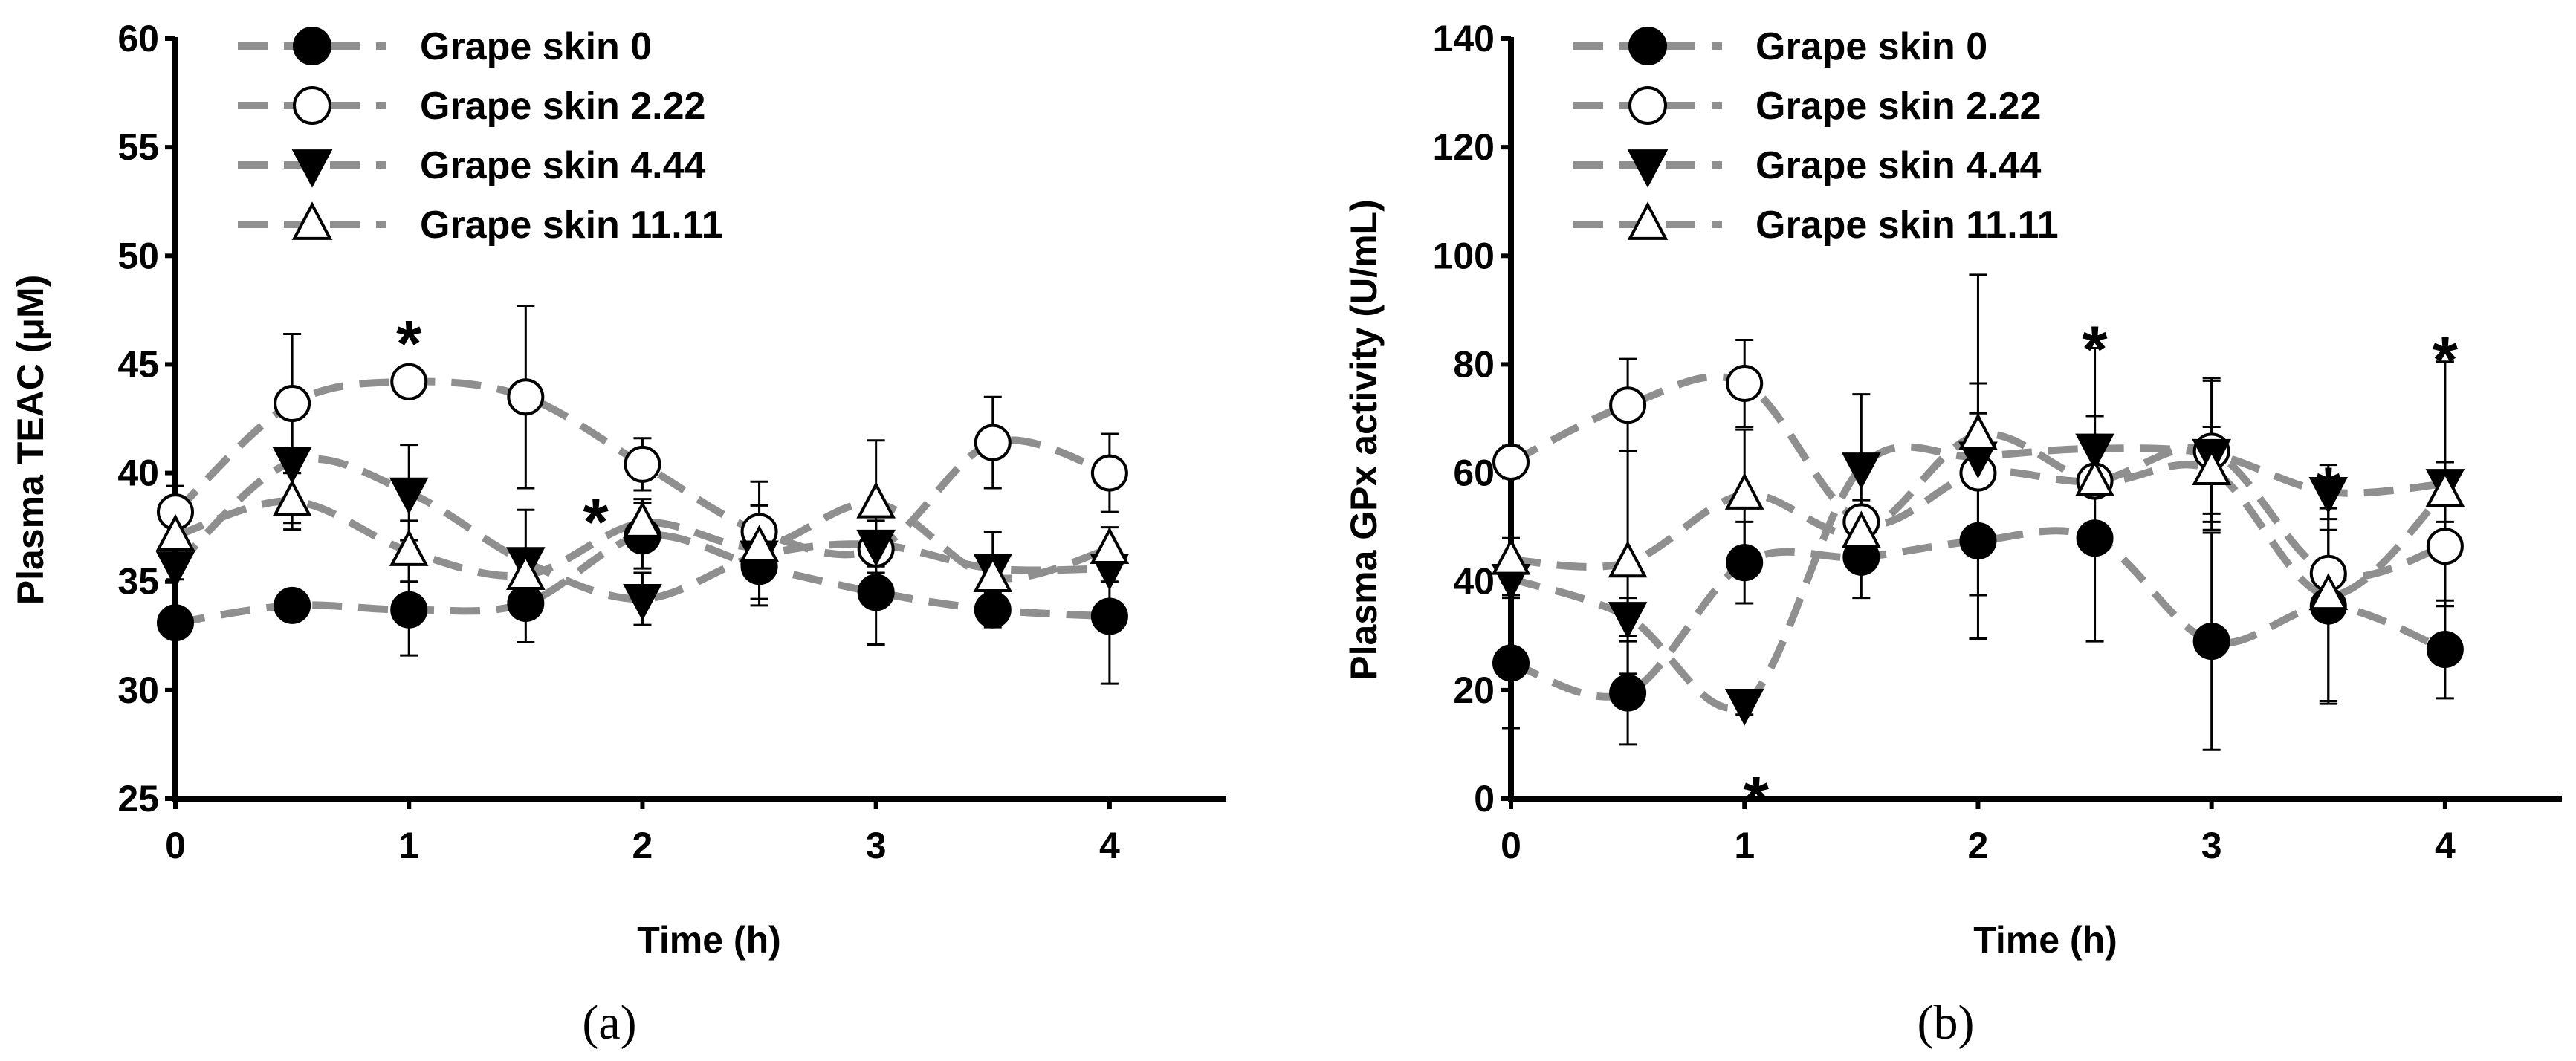 The width and height of the screenshot is (2576, 1061). I want to click on panel-b-xtick-label: 4, so click(2445, 845).